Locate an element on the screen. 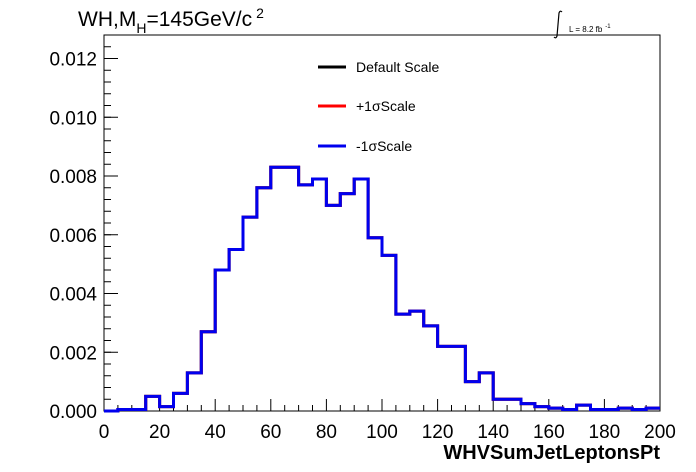  chart-title: WH,MH=145GeV/c 2 is located at coordinates (171, 20).